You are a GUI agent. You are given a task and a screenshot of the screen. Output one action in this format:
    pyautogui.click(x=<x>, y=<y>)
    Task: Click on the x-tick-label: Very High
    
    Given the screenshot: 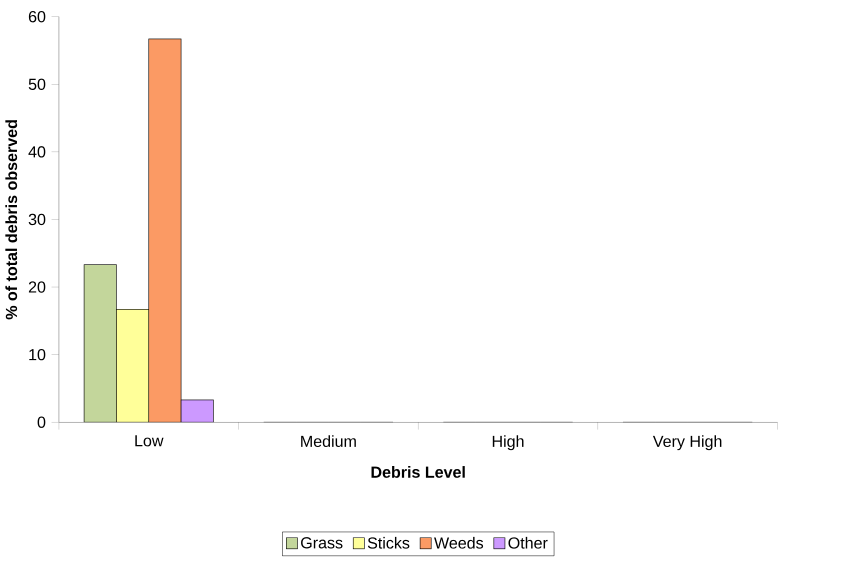 What is the action you would take?
    pyautogui.click(x=687, y=442)
    